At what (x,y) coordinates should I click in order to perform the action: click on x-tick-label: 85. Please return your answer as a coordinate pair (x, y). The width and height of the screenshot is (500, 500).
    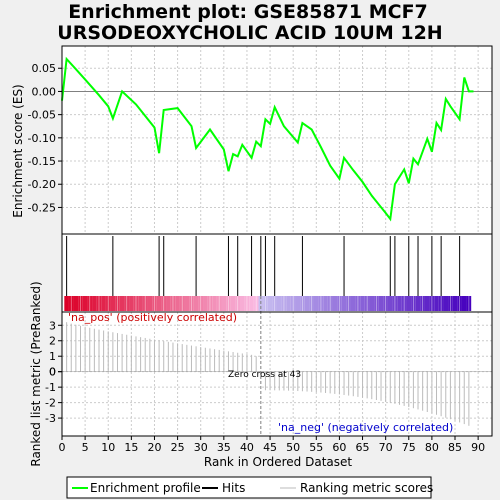
    Looking at the image, I should click on (455, 447).